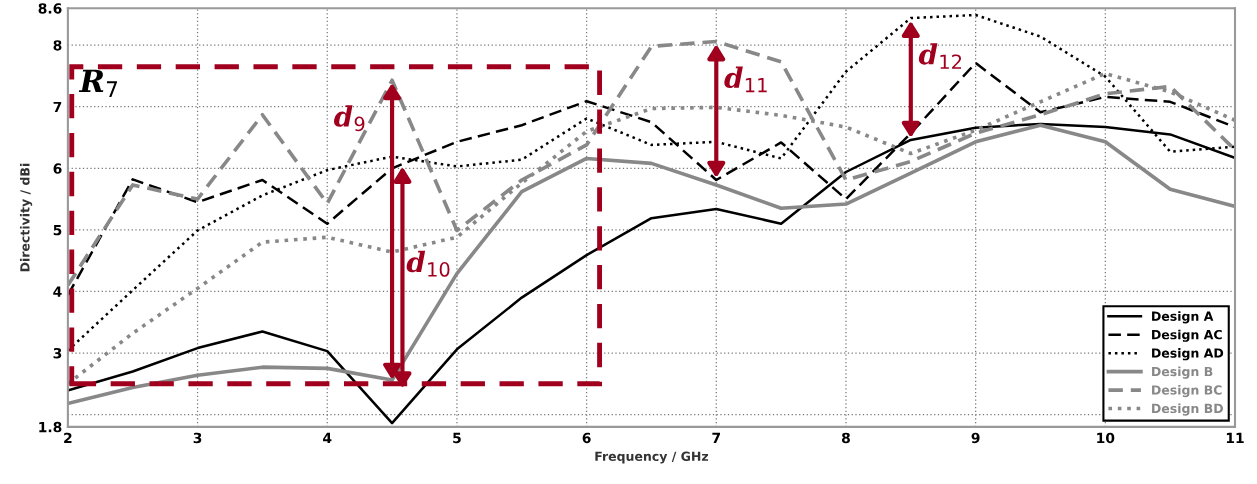 Image resolution: width=1257 pixels, height=484 pixels. I want to click on x-tick-label: 6, so click(586, 438).